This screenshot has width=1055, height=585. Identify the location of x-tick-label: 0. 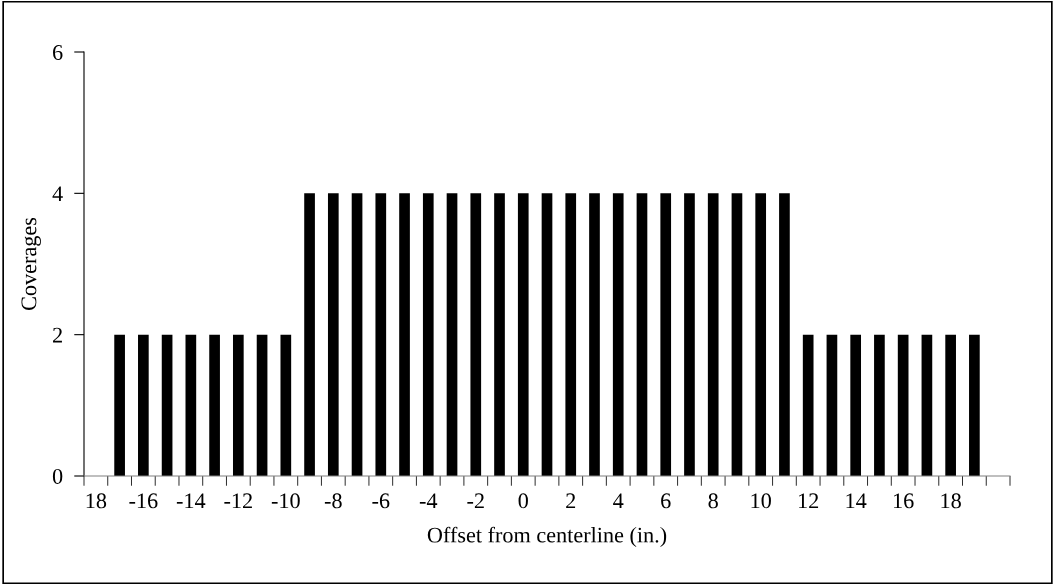
(523, 501).